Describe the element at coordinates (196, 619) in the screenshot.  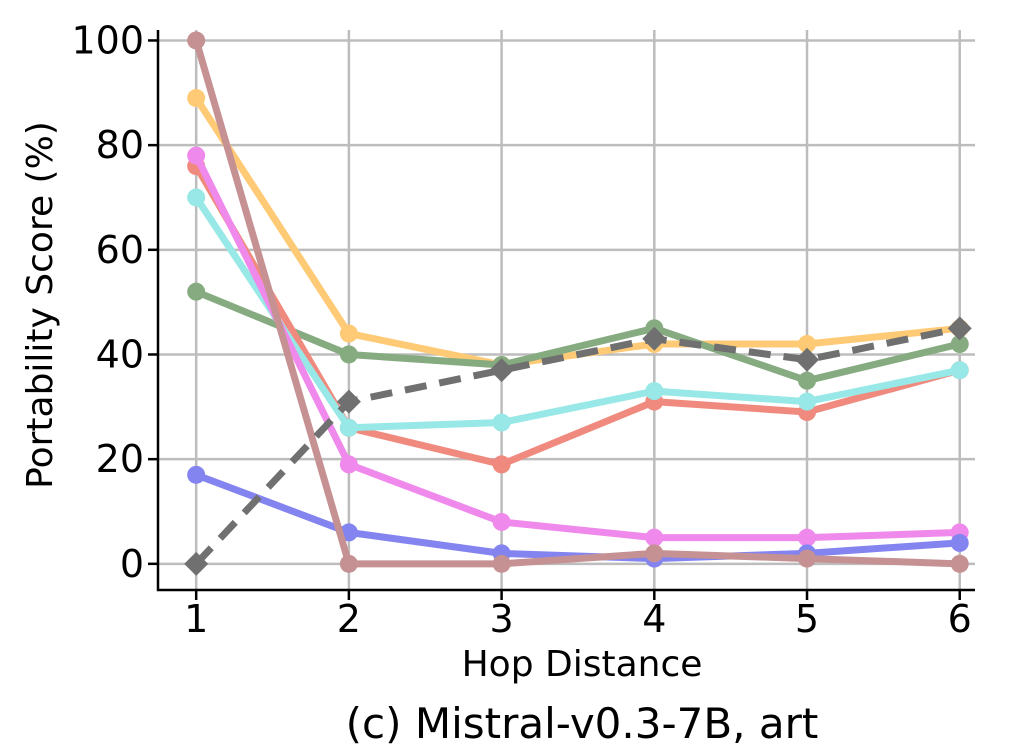
I see `x-tick-label: 1` at that location.